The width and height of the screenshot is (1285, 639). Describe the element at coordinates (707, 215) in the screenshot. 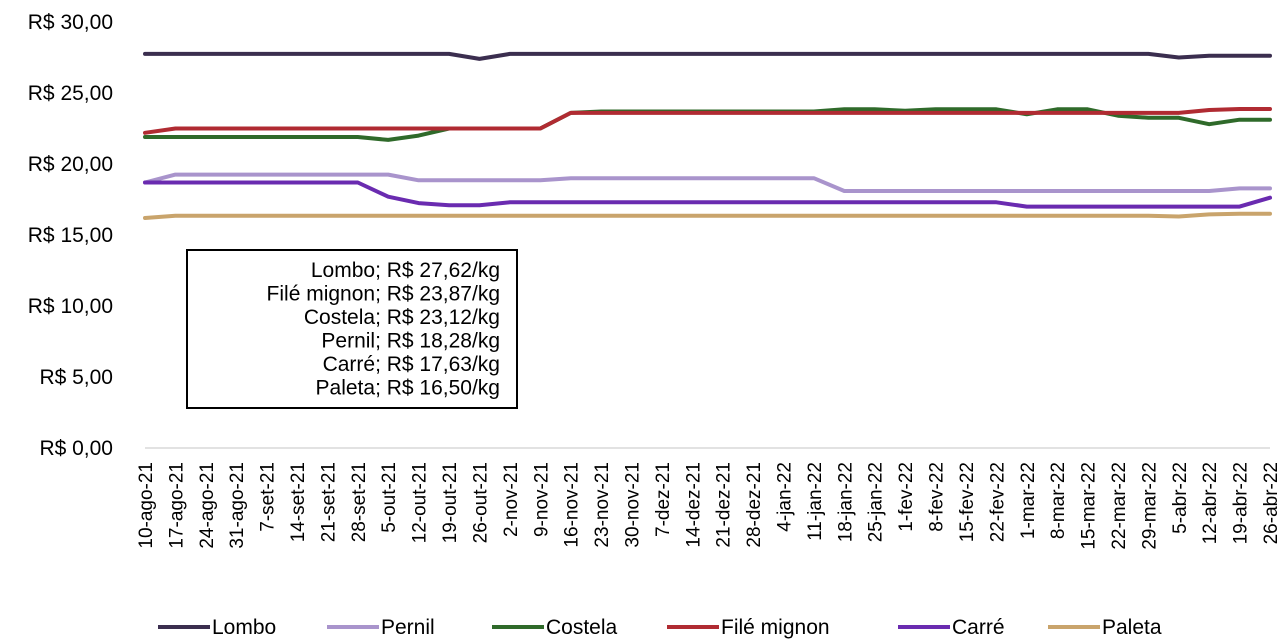

I see `series-line-paleta` at that location.